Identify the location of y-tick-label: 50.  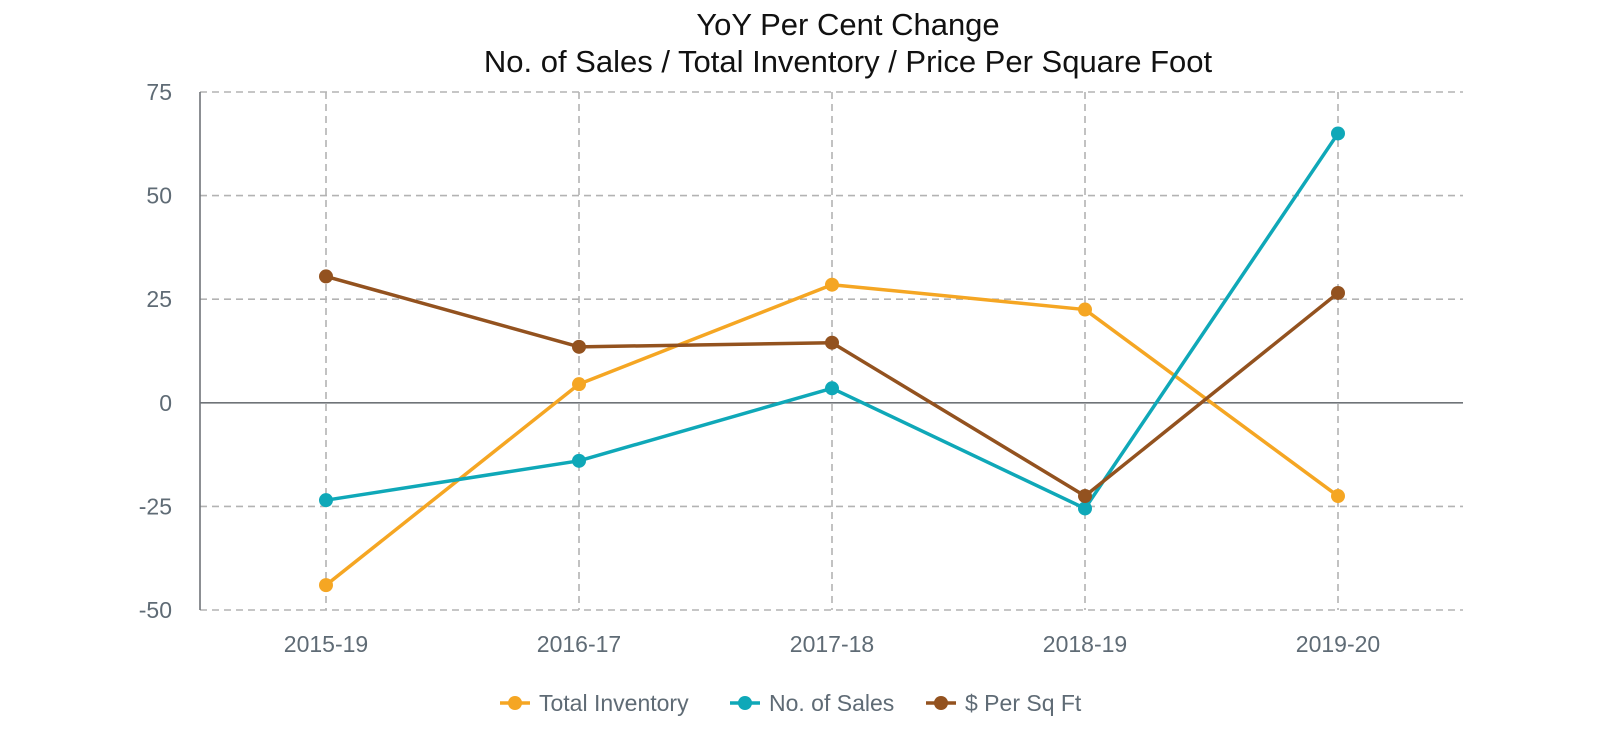
(159, 196).